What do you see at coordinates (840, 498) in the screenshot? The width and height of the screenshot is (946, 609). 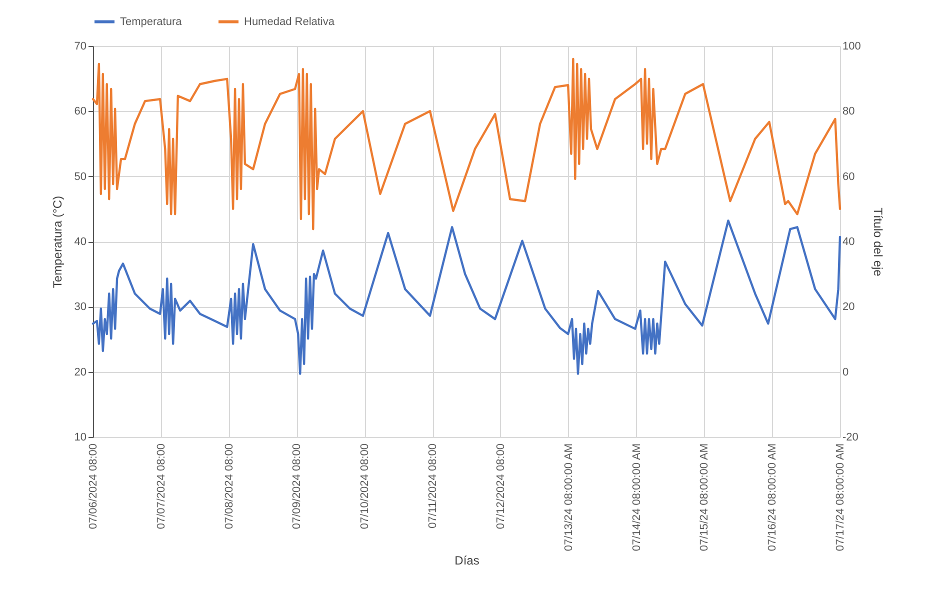 I see `x-tick-label: 07/17/24 08:00:00 AM` at bounding box center [840, 498].